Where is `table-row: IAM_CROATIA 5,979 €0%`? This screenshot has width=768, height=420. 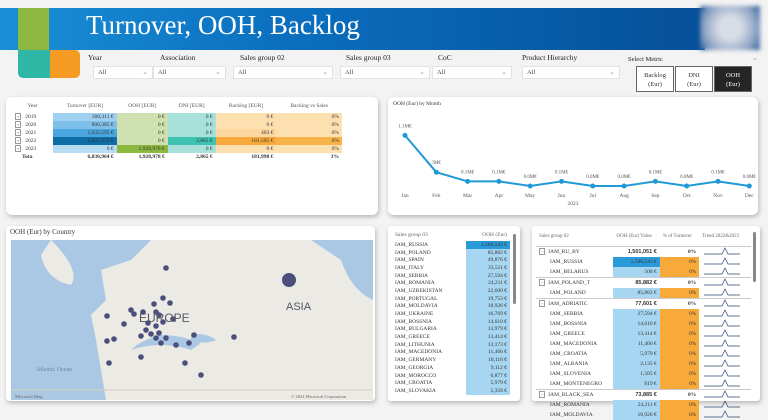
table-row: IAM_CROATIA 5,979 €0% is located at coordinates (643, 353).